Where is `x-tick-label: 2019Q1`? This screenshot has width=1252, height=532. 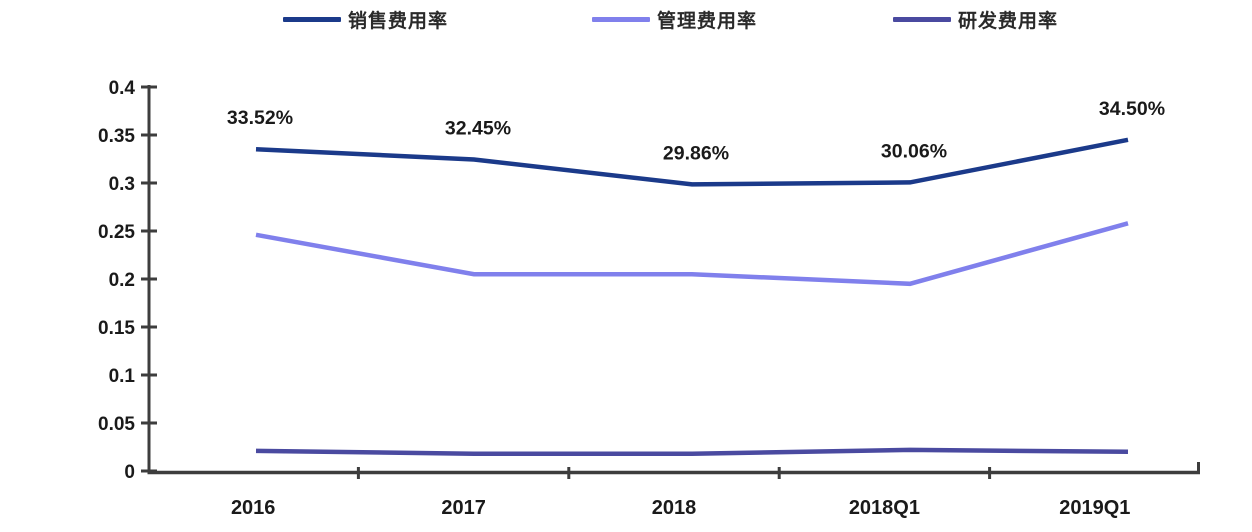 x-tick-label: 2019Q1 is located at coordinates (1094, 508).